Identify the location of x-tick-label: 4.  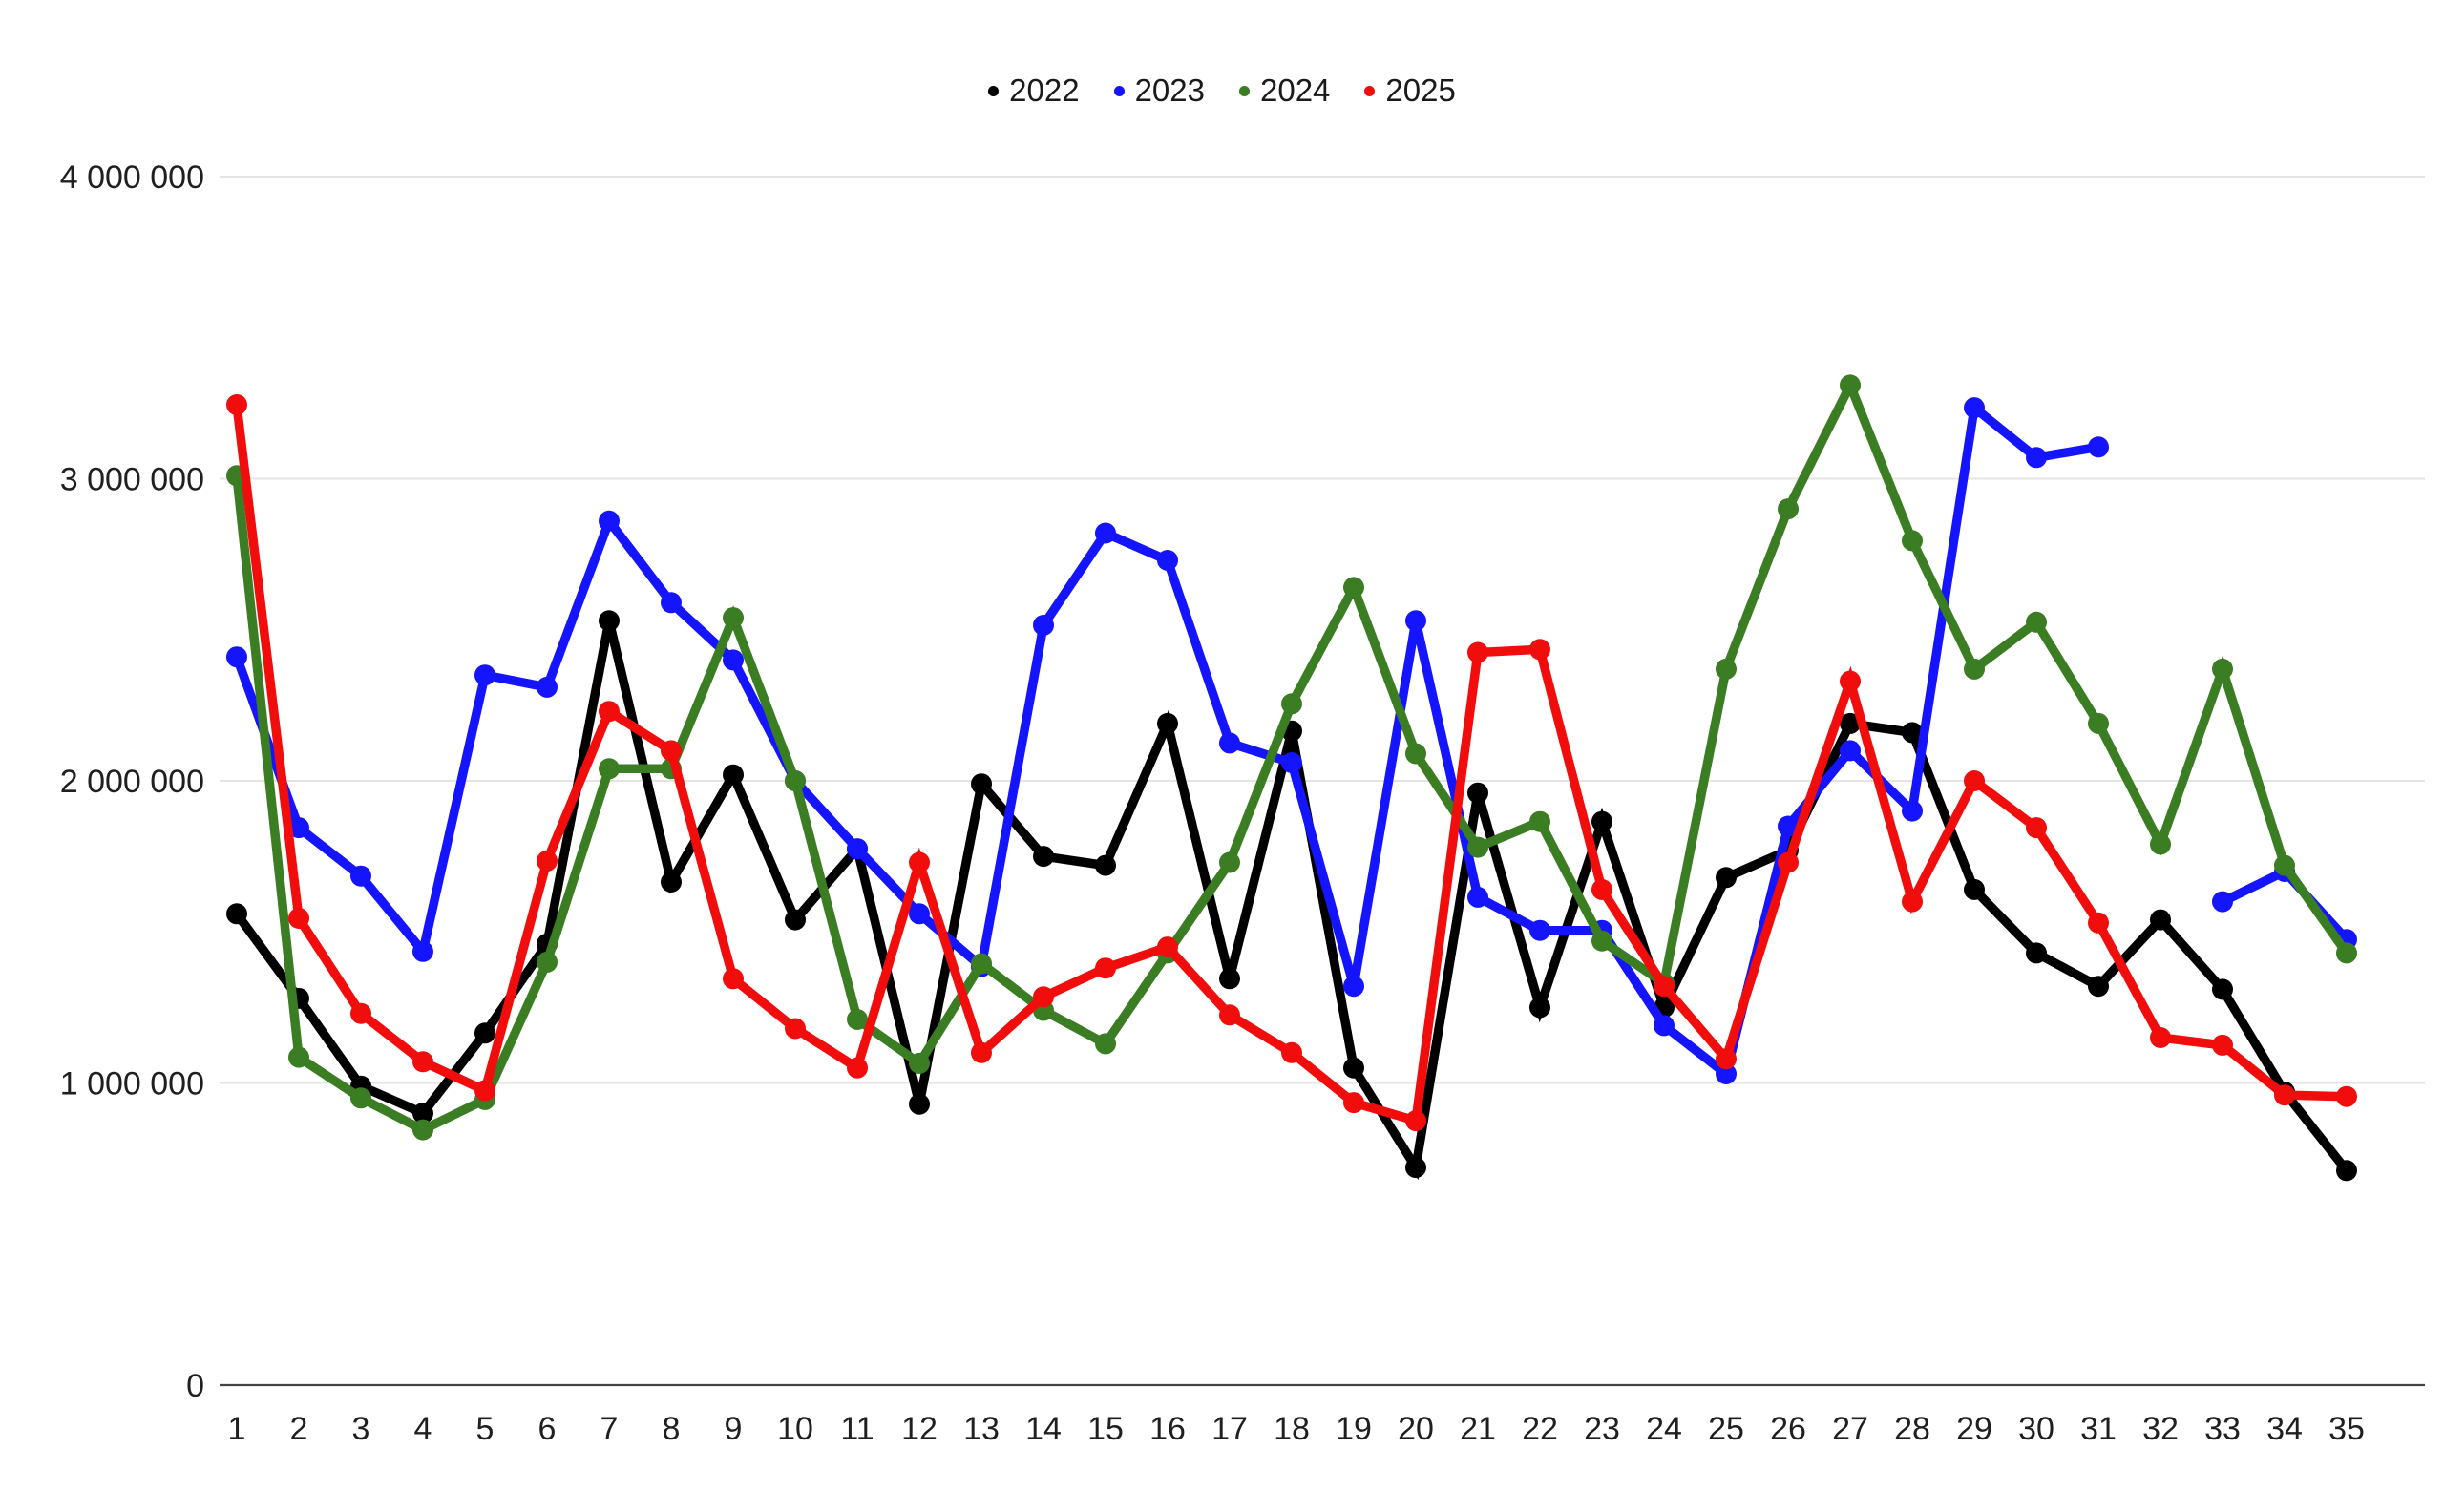
(423, 1429).